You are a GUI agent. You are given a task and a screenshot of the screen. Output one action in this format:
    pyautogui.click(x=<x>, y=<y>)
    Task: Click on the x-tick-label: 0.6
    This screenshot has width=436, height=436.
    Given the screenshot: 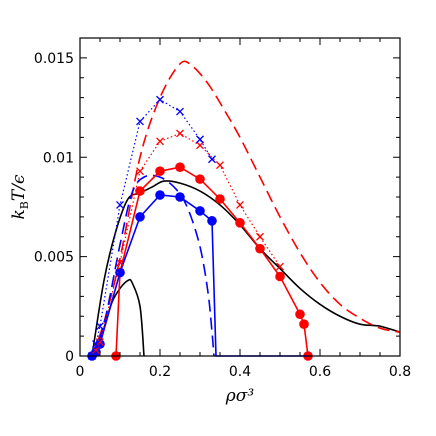 What is the action you would take?
    pyautogui.click(x=320, y=372)
    